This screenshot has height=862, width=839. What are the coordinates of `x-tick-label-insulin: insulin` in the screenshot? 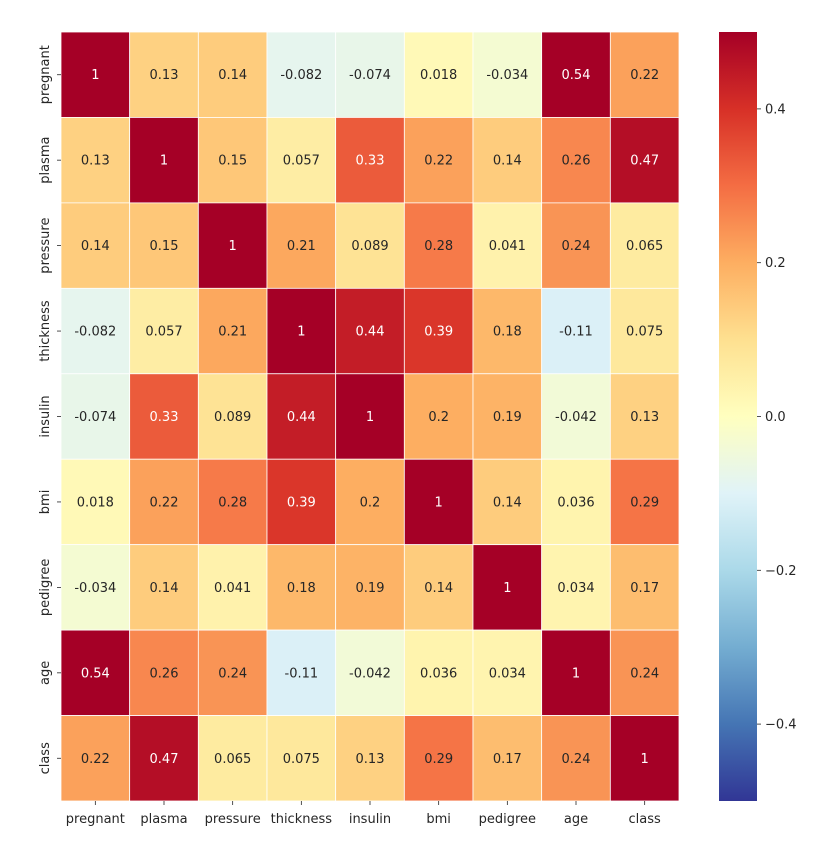 It's located at (370, 819).